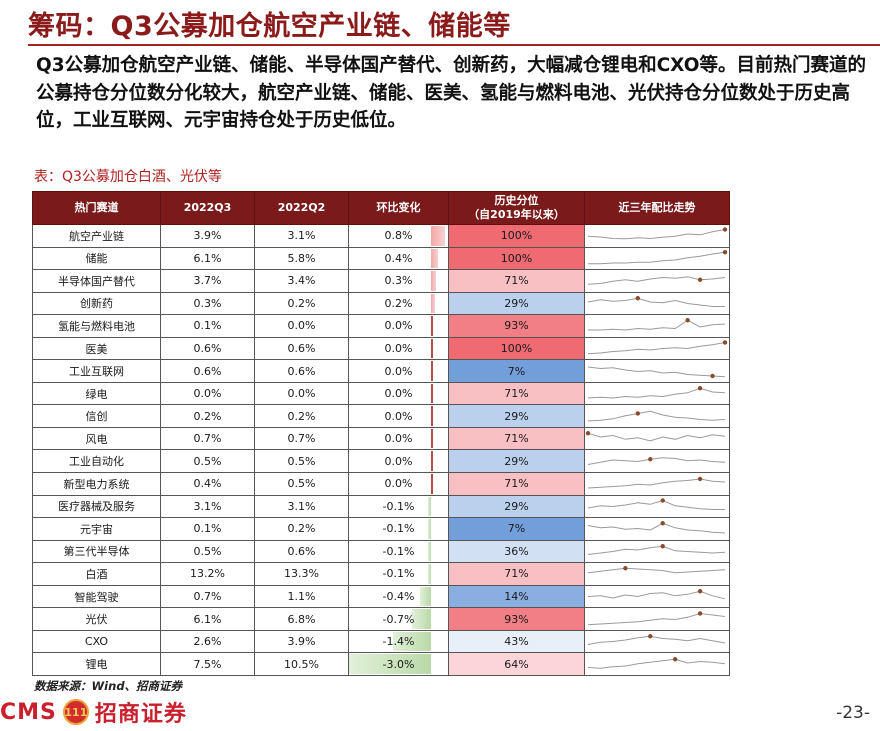  What do you see at coordinates (96, 438) in the screenshot?
I see `cell-sector: 风电` at bounding box center [96, 438].